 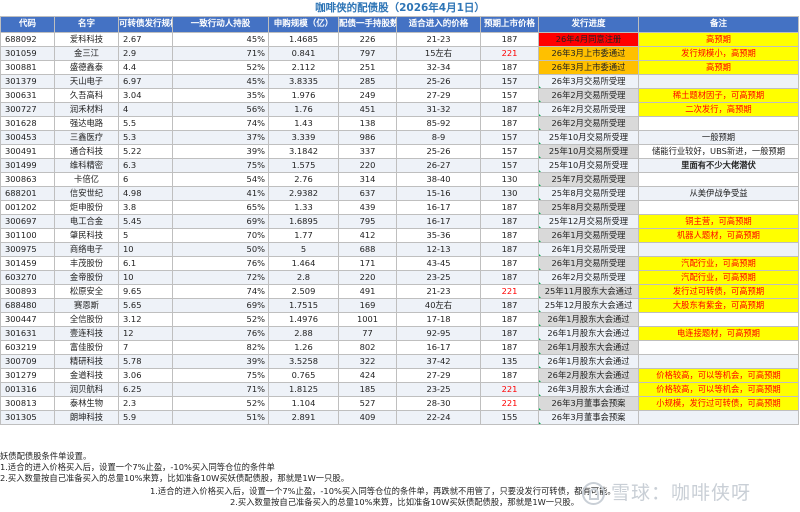 What do you see at coordinates (367, 221) in the screenshot?
I see `cell-lot: 795` at bounding box center [367, 221].